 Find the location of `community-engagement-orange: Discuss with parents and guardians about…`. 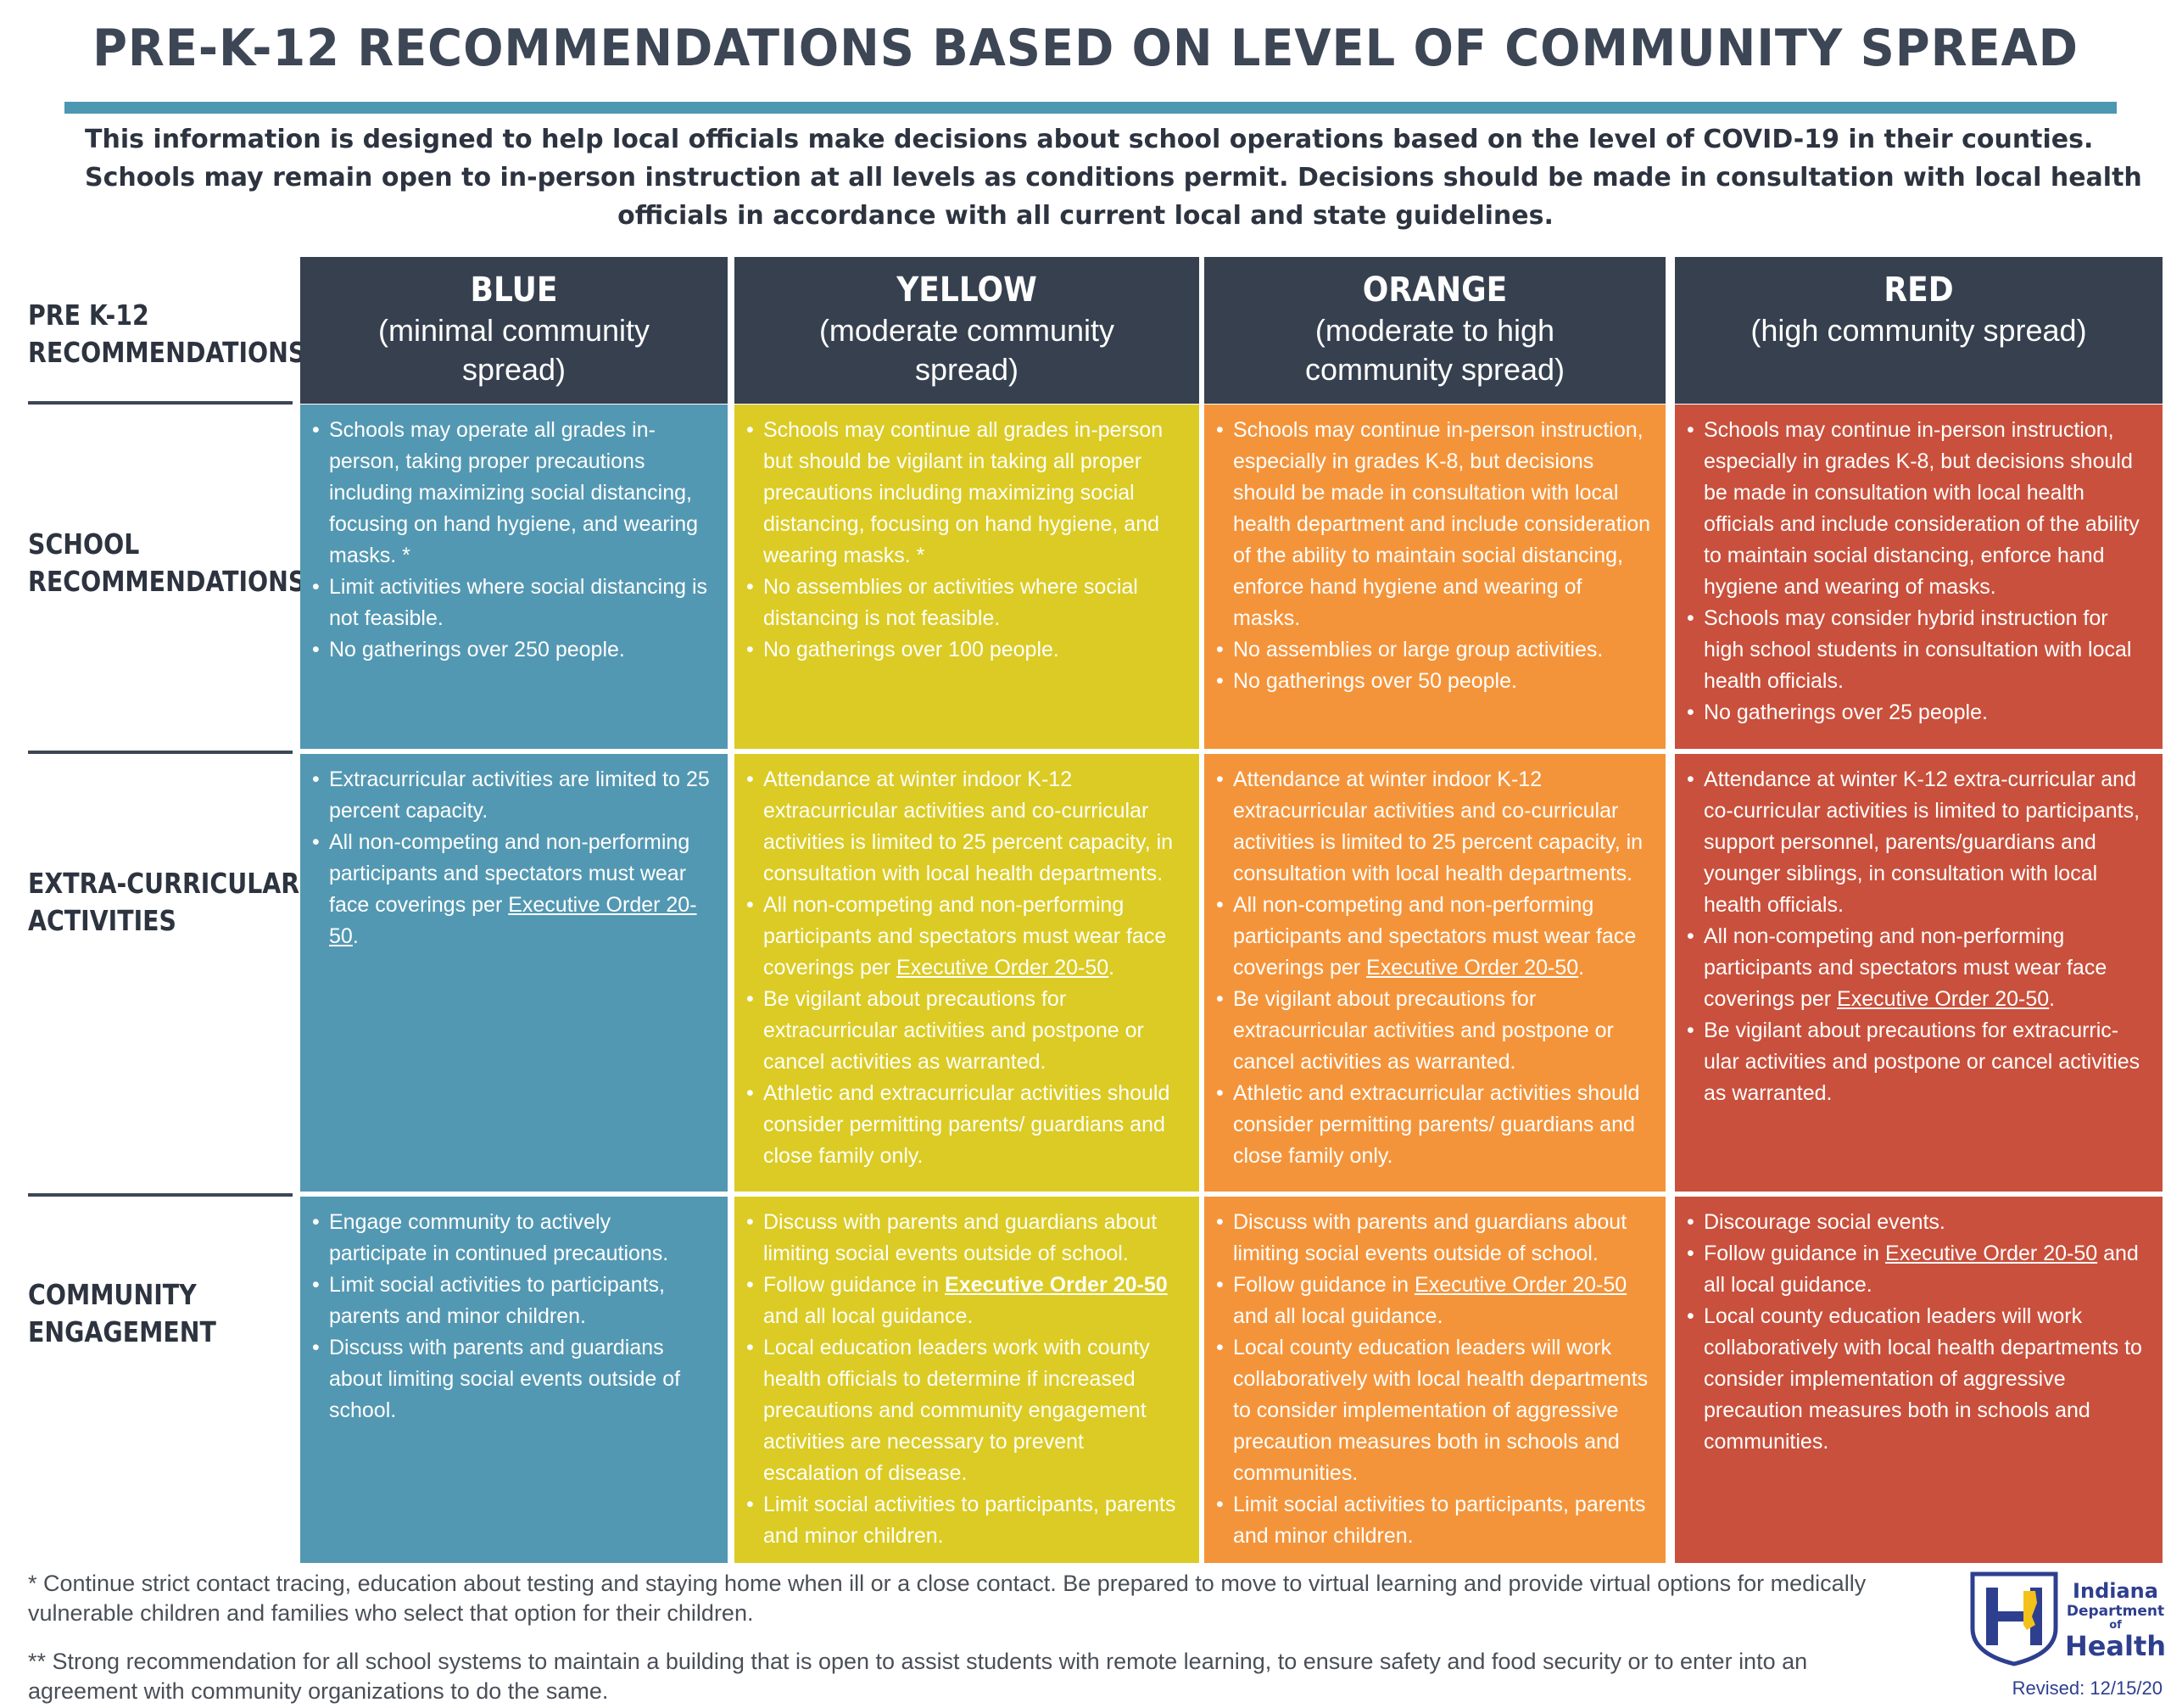

community-engagement-orange: Discuss with parents and guardians about… is located at coordinates (1435, 1380).